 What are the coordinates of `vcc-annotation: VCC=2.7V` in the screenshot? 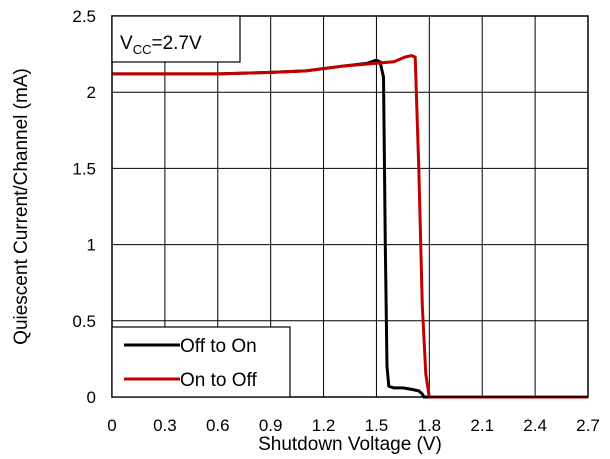 It's located at (176, 39).